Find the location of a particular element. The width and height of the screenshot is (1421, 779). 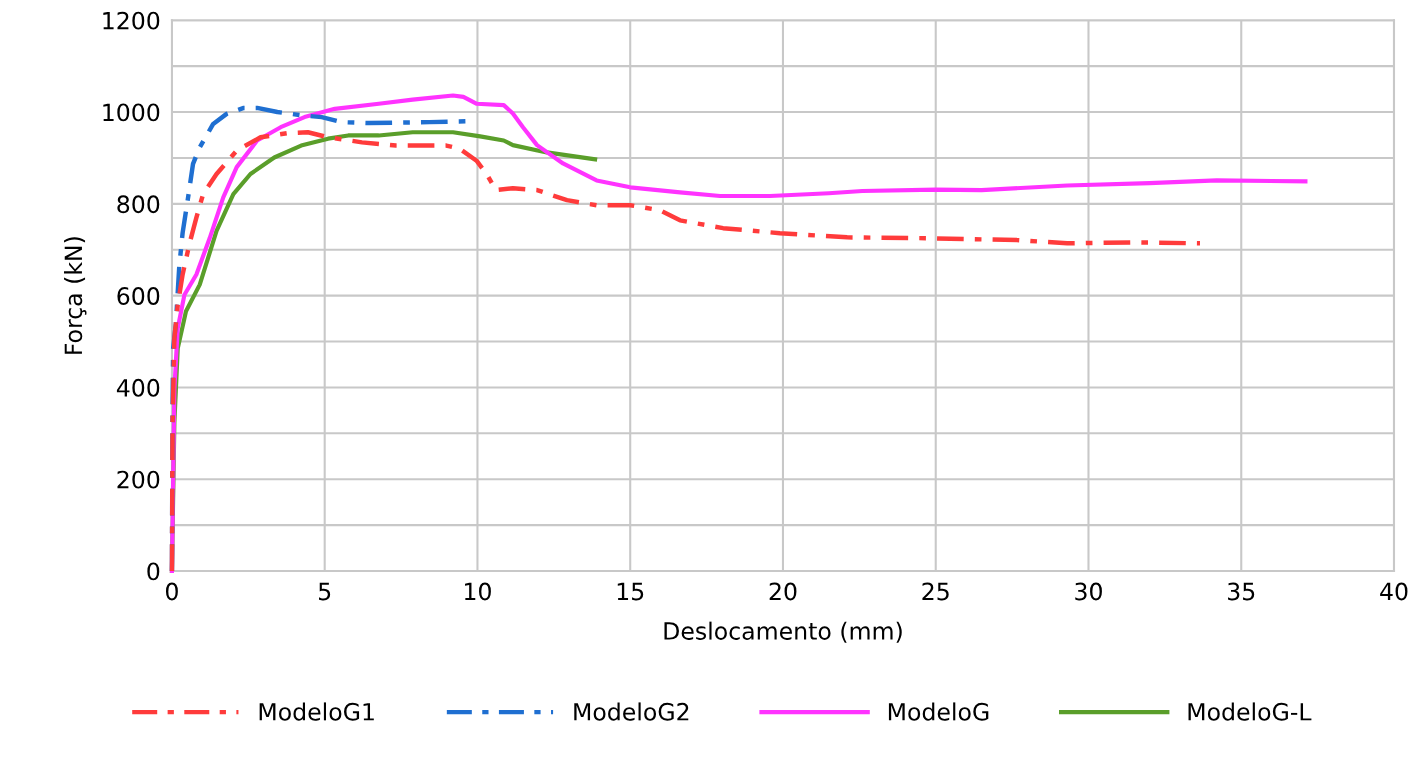

x-tick-label: 25 is located at coordinates (935, 591).